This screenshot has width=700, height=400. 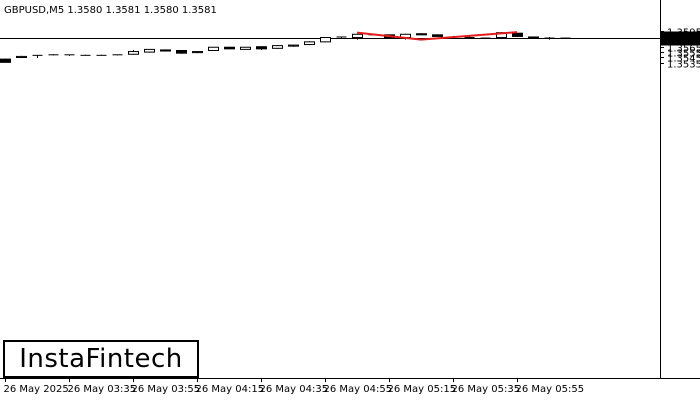 What do you see at coordinates (230, 389) in the screenshot?
I see `x-tick-label: 26 May 04:15` at bounding box center [230, 389].